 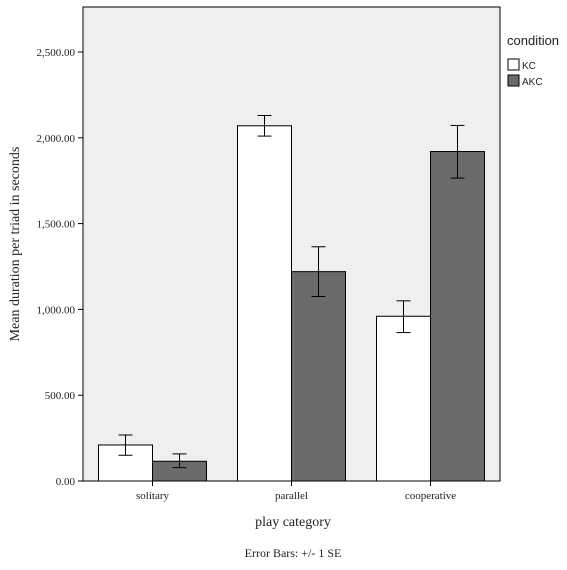 I want to click on error-bars-note: Error Bars: +/- 1 SE, so click(x=293, y=553).